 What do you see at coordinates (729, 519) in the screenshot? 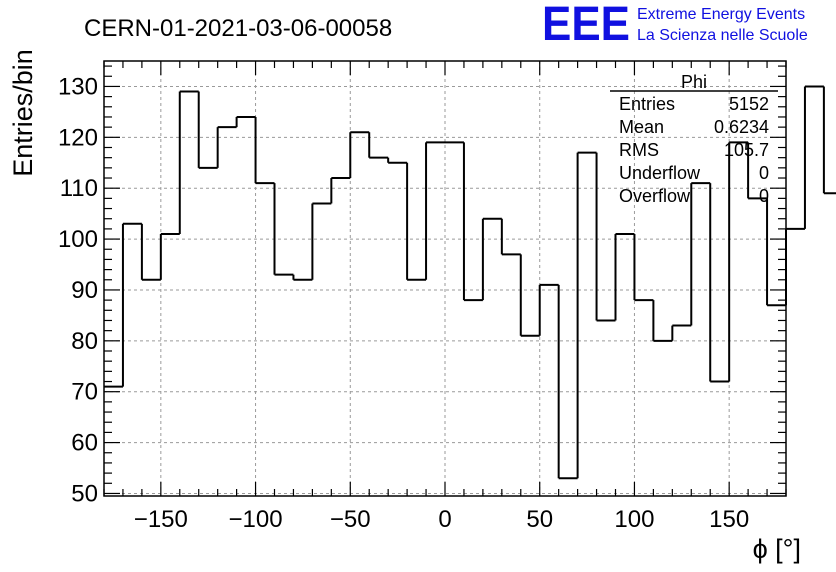
I see `x-tick-label: 150` at bounding box center [729, 519].